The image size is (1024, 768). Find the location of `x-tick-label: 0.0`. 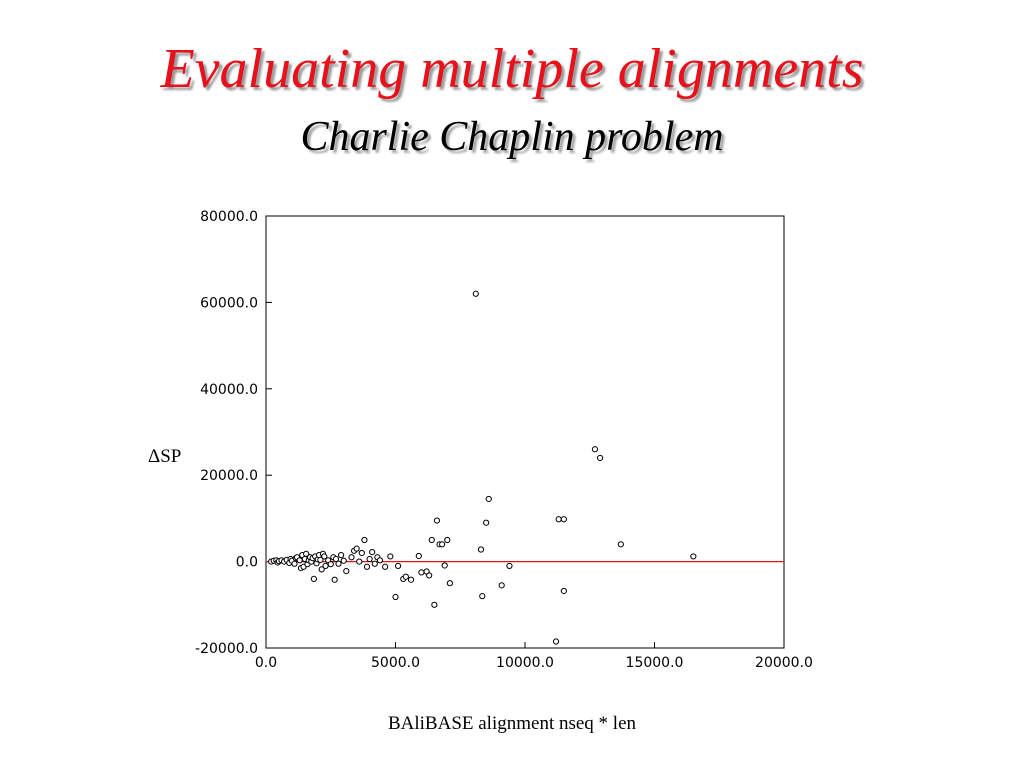

x-tick-label: 0.0 is located at coordinates (266, 663).